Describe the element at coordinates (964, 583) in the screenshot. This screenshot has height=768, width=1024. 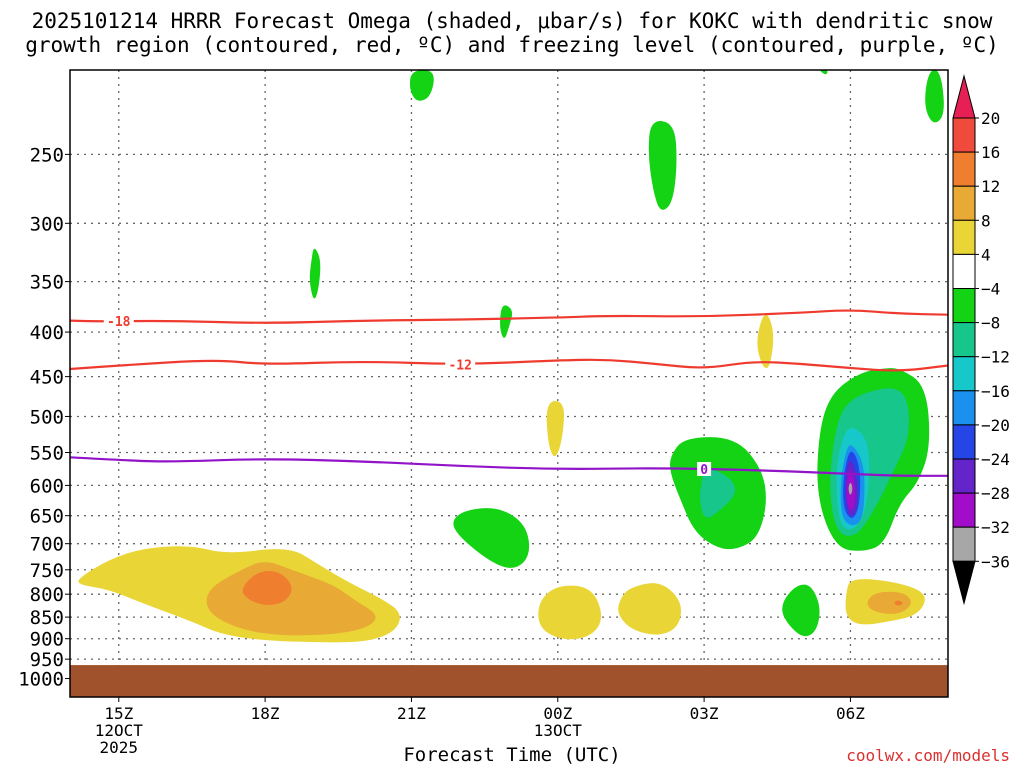
I see `colorbar-bottom-triangle` at that location.